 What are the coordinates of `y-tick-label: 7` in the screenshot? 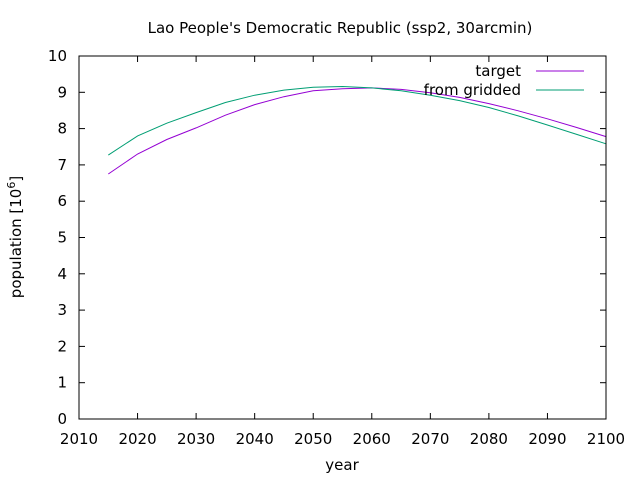 It's located at (62, 165).